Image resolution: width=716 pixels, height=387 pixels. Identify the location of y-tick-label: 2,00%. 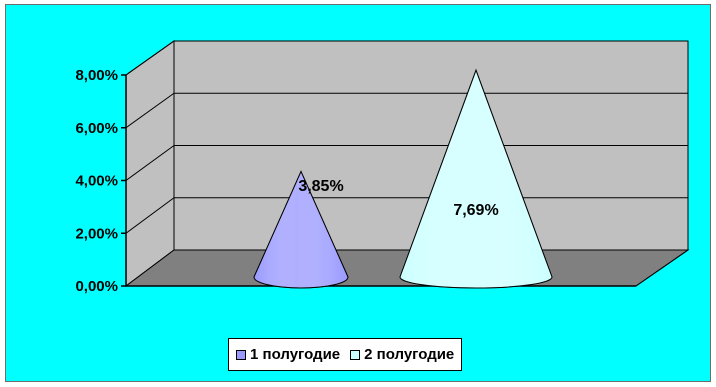
(96, 233).